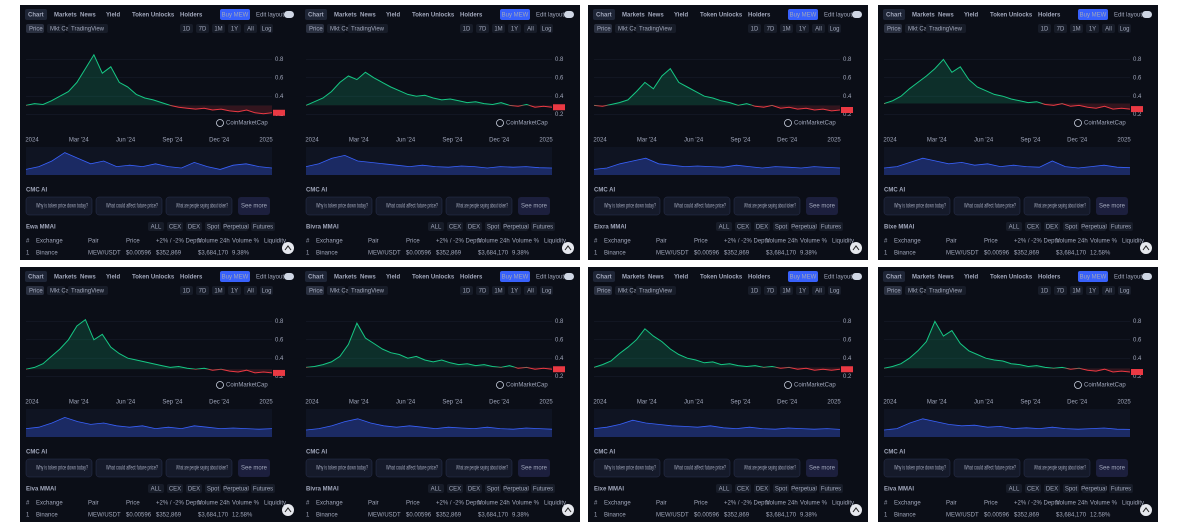 This screenshot has width=1200, height=525. Describe the element at coordinates (1049, 278) in the screenshot. I see `tab: Holders` at that location.